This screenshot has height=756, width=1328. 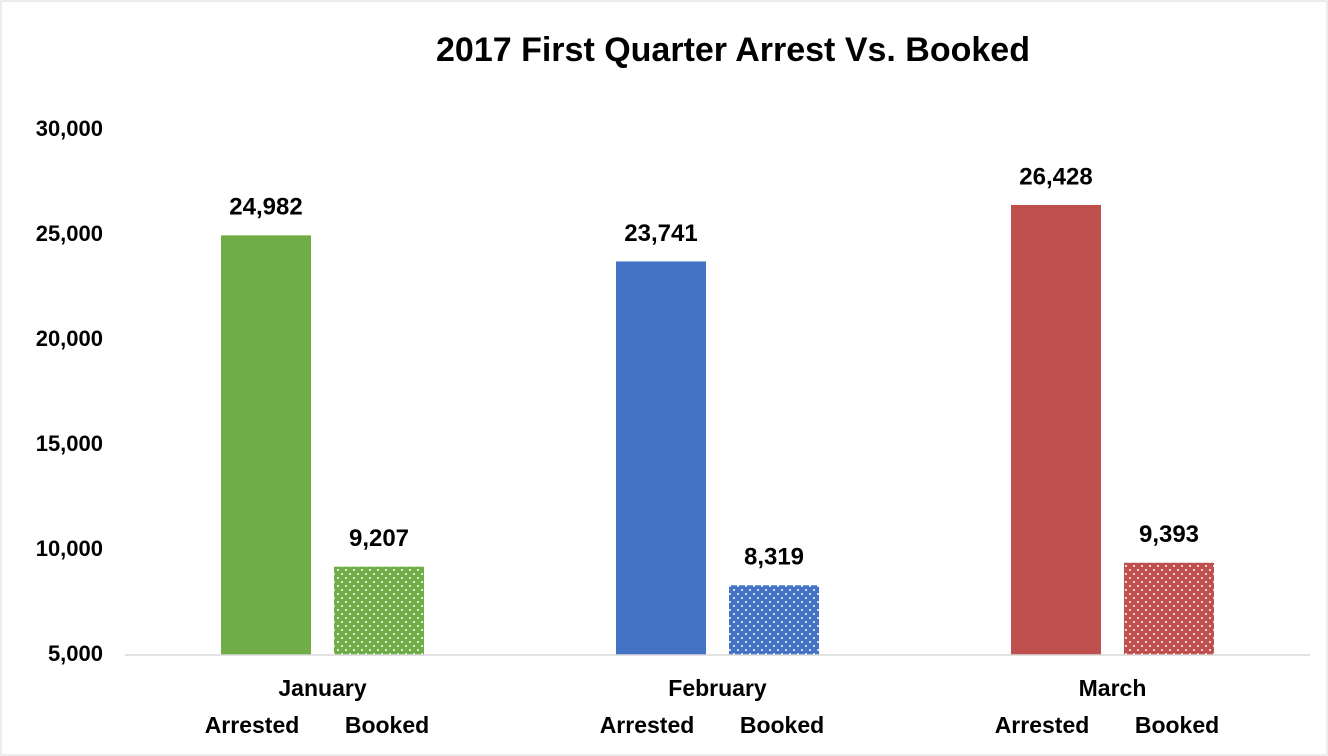 I want to click on y-tick-label: 30,000, so click(x=69, y=128).